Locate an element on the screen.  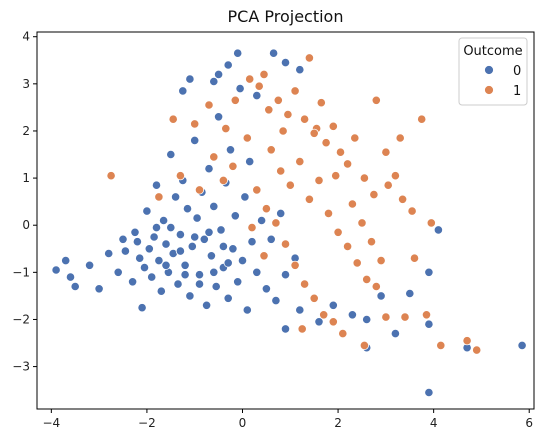
y-tick-label: −2 is located at coordinates (21, 319).